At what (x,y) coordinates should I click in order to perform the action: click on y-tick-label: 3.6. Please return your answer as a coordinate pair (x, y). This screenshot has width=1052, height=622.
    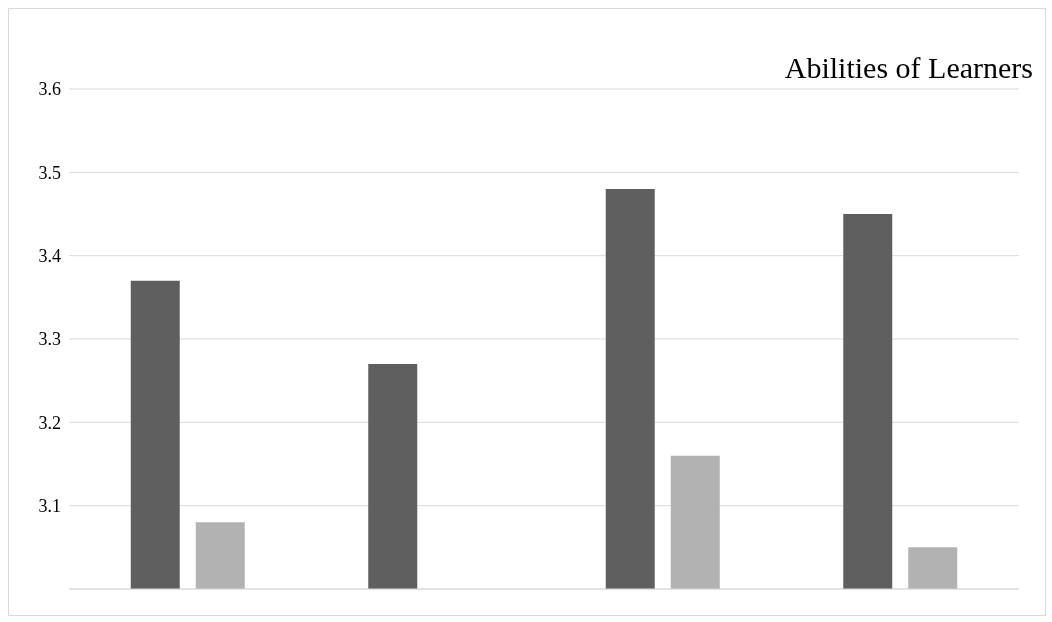
    Looking at the image, I should click on (49, 89).